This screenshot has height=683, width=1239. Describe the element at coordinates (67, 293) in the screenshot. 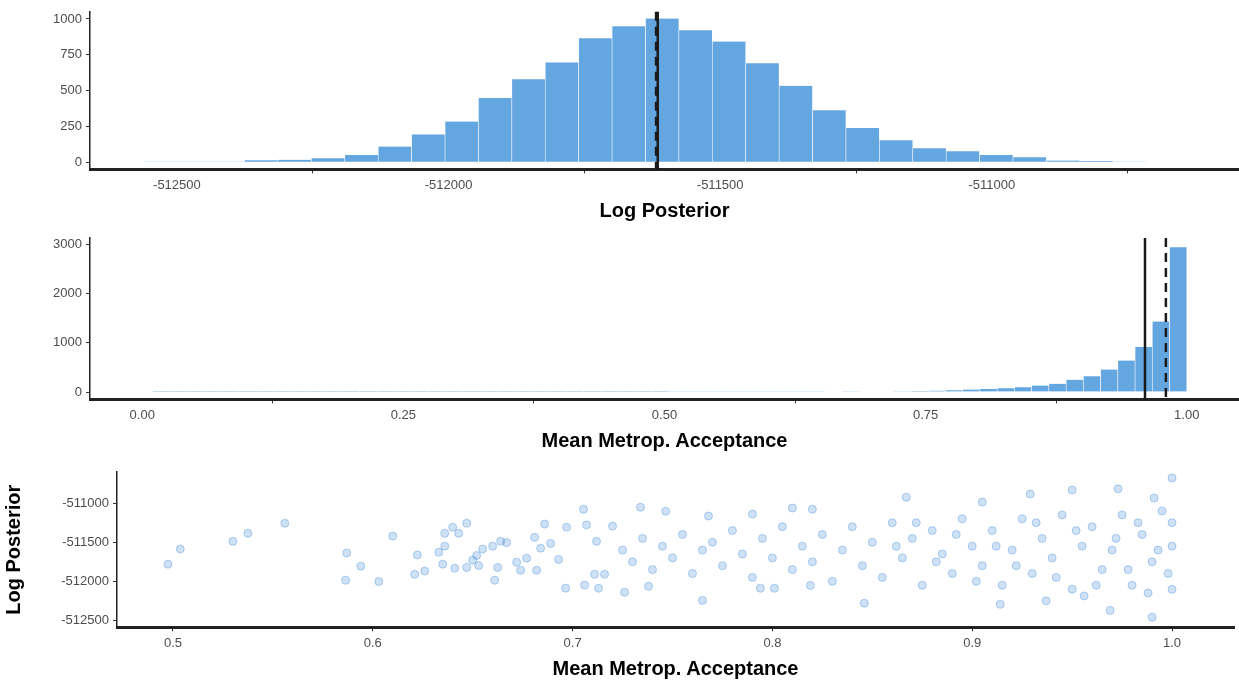

I see `y-tick-label: 2000` at that location.